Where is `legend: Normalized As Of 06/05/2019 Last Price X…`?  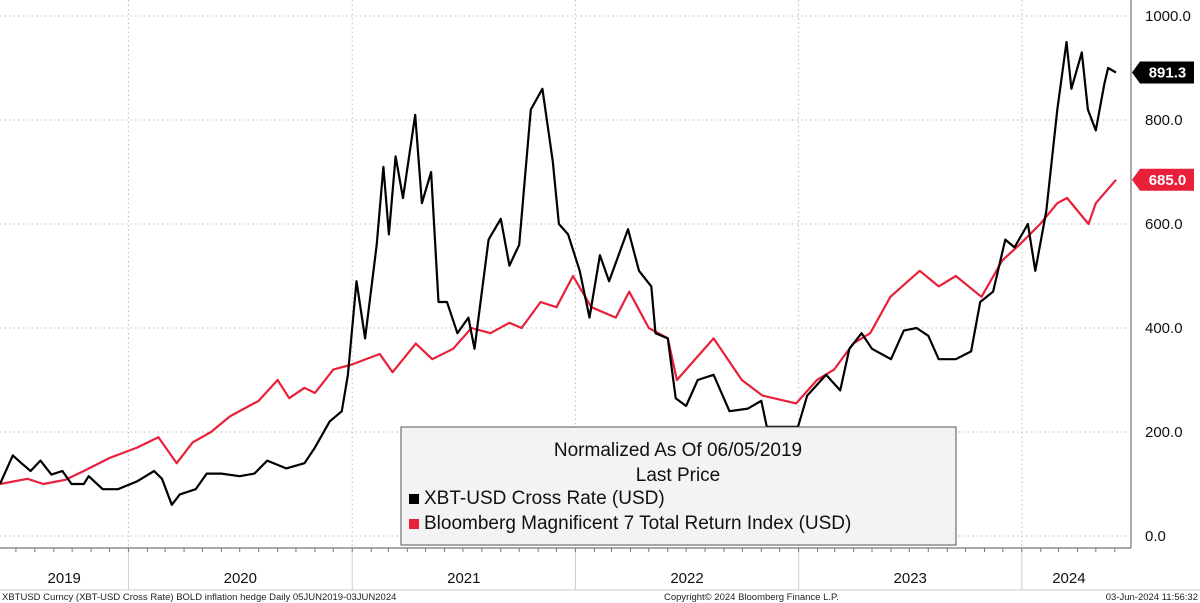
legend: Normalized As Of 06/05/2019 Last Price X… is located at coordinates (678, 486).